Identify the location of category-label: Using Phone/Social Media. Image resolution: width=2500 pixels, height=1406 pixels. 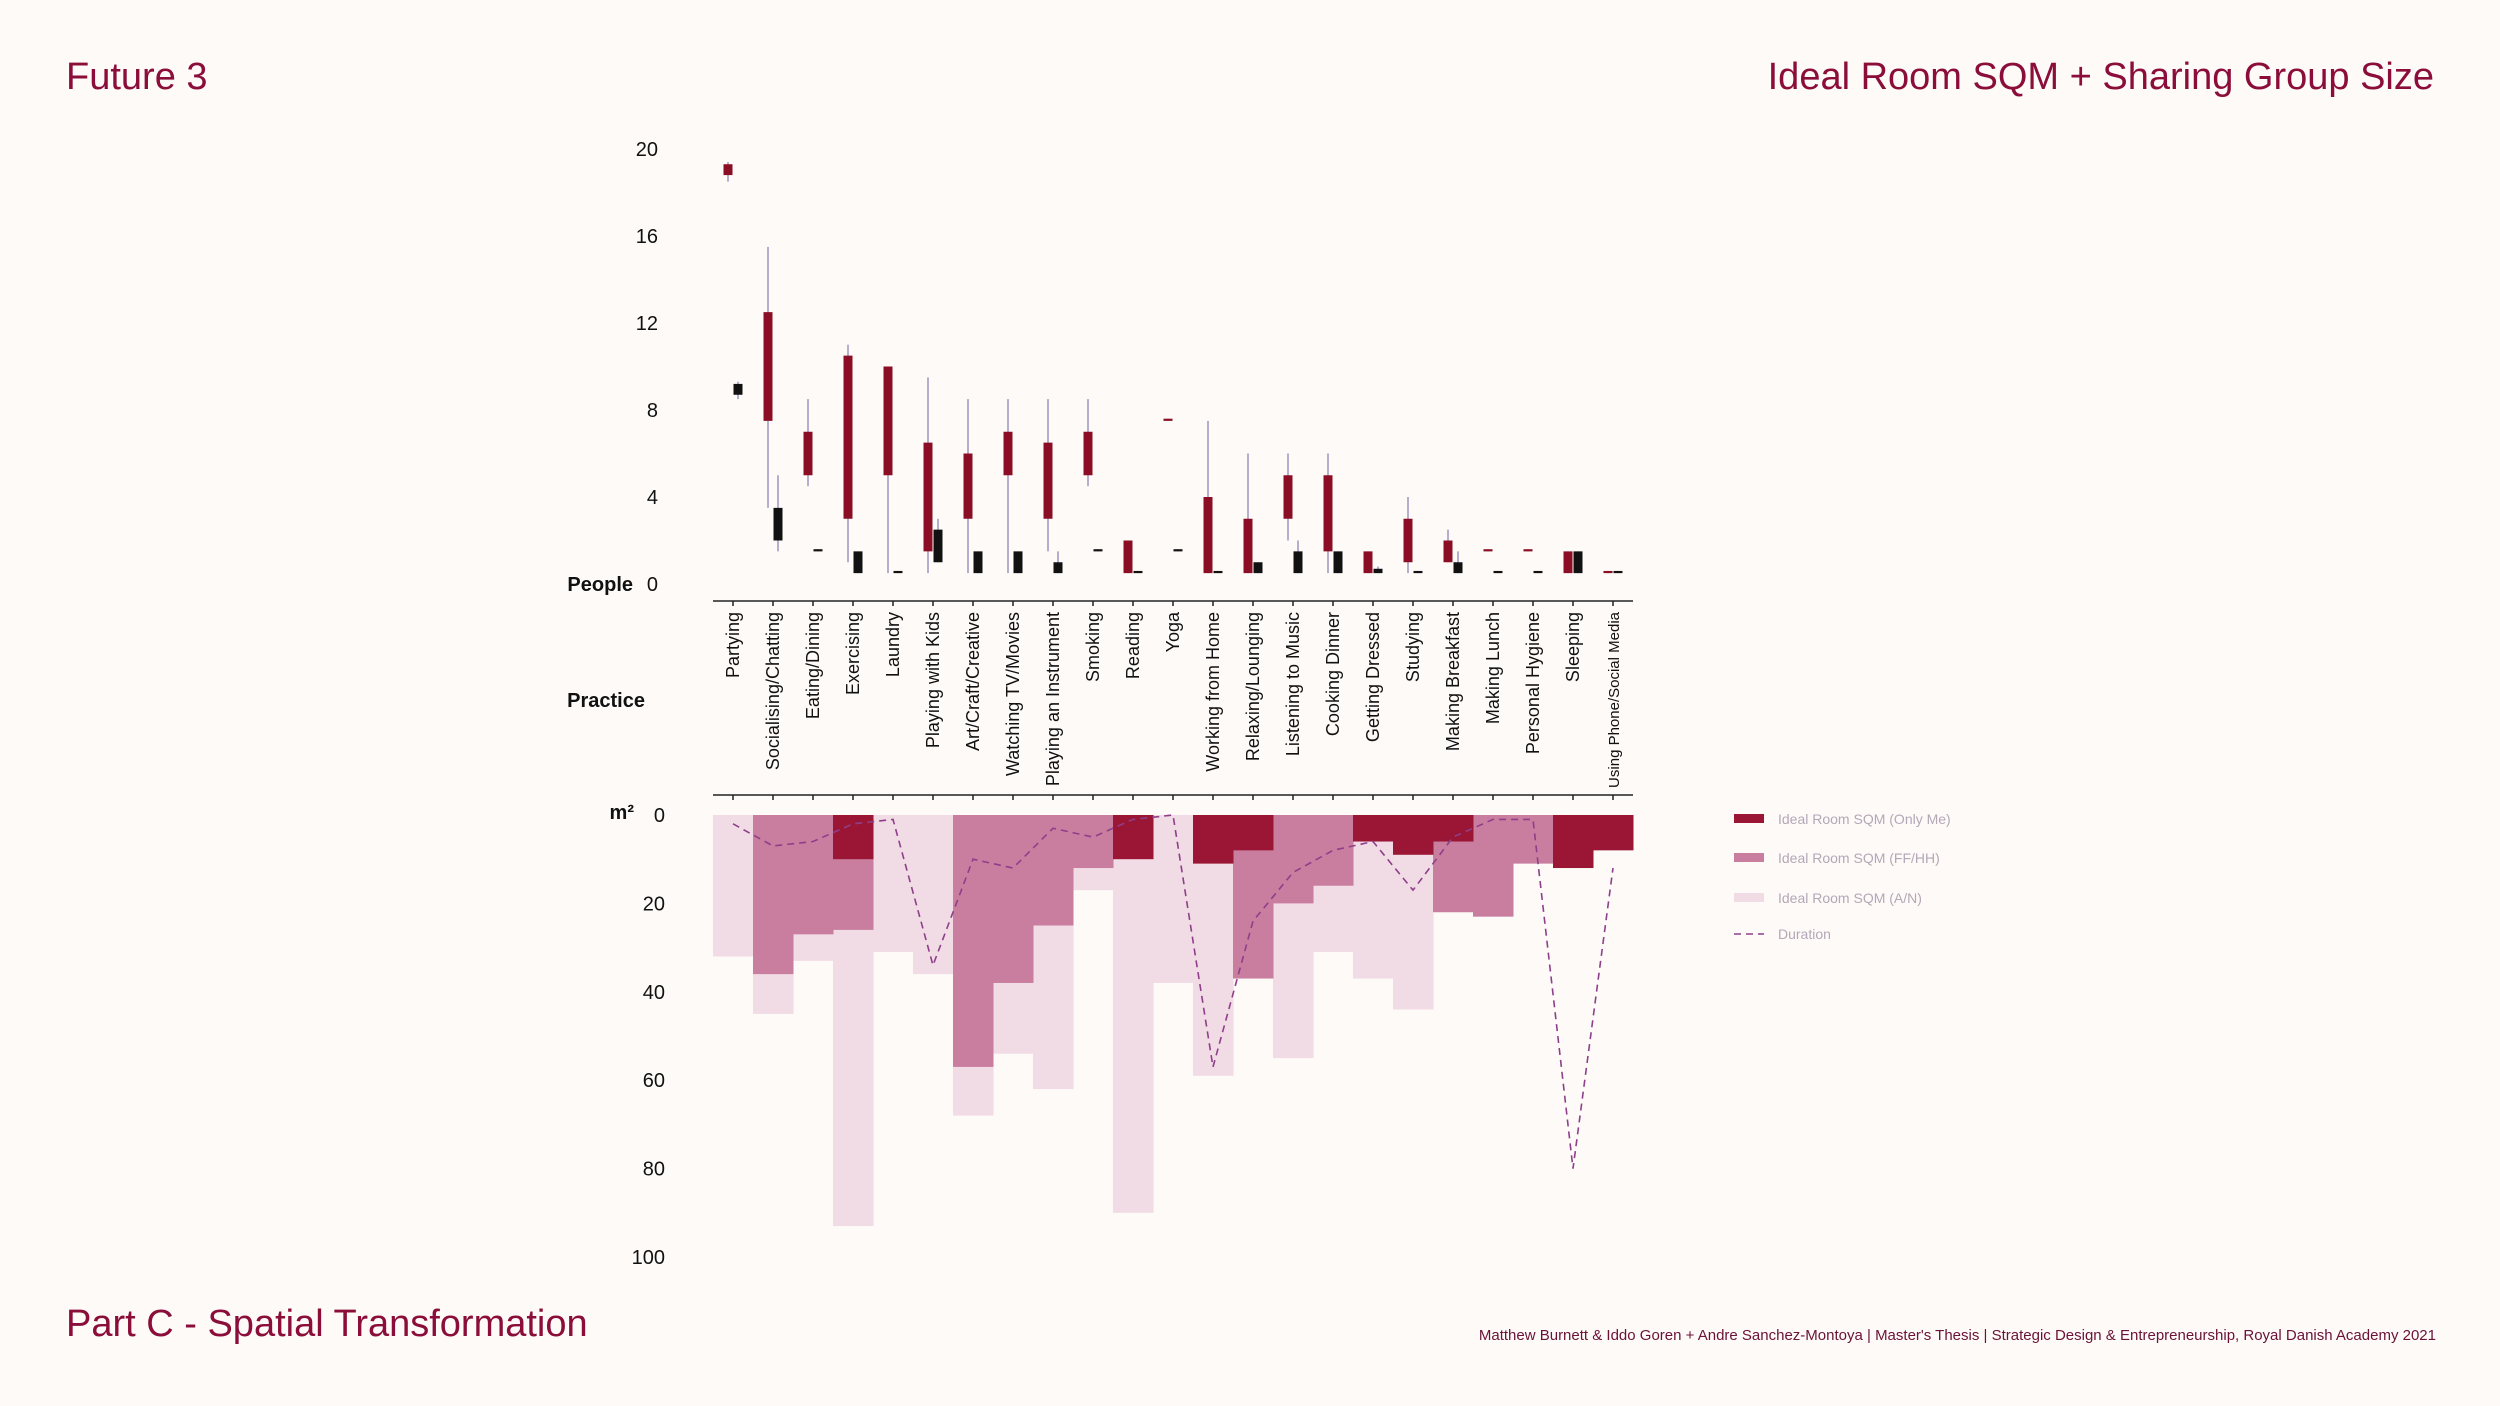
(1614, 699).